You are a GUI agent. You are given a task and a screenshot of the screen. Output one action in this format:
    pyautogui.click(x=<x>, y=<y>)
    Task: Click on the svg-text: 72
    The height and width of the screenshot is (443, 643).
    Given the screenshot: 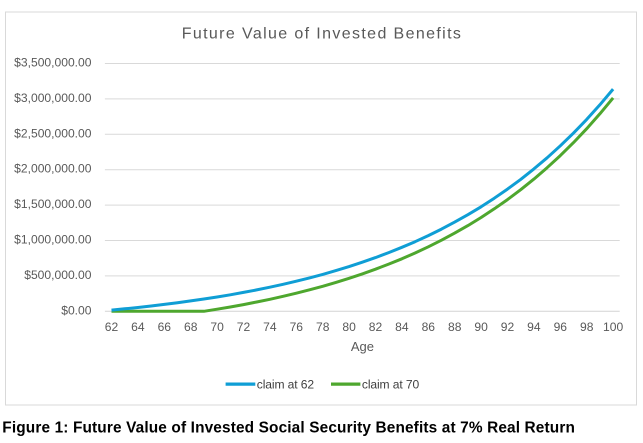 What is the action you would take?
    pyautogui.click(x=244, y=327)
    